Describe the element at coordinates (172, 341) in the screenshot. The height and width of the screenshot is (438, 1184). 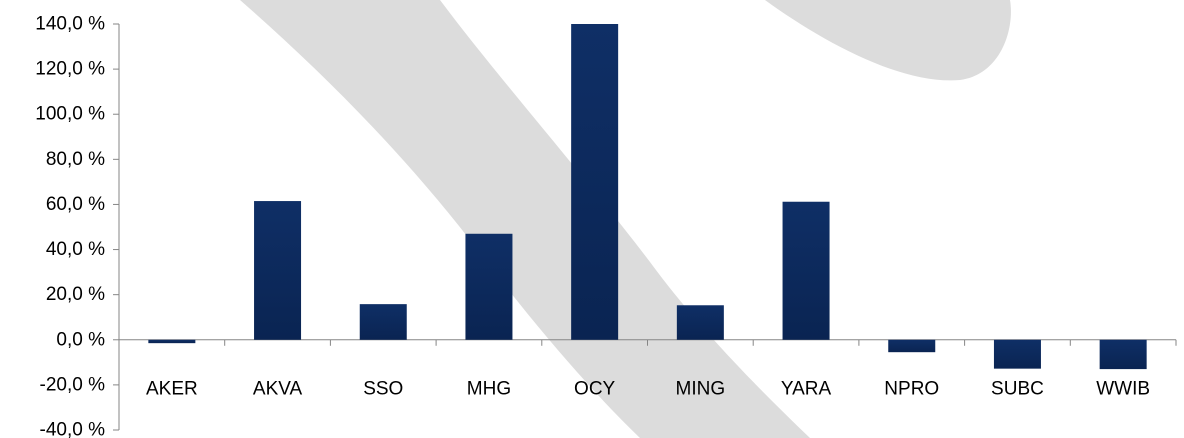
I see `bar-aker` at that location.